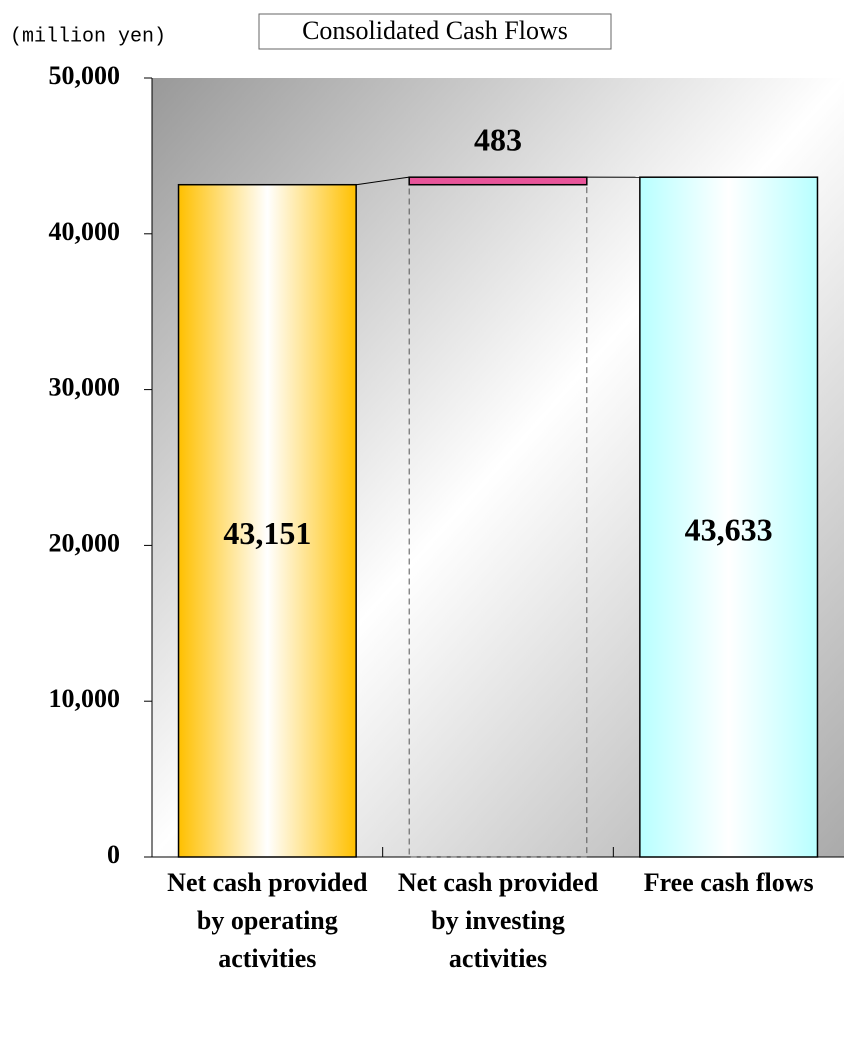  What do you see at coordinates (85, 698) in the screenshot?
I see `y-tick-label: 10,000` at bounding box center [85, 698].